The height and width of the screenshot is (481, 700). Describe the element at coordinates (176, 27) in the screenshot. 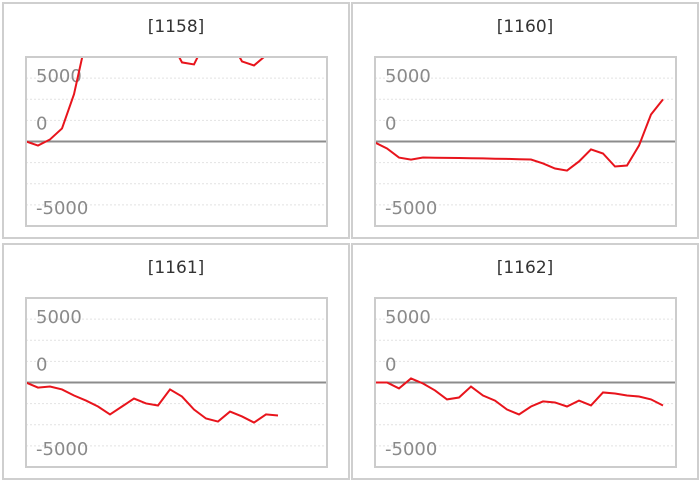

I see `chart-title: [1158]` at that location.